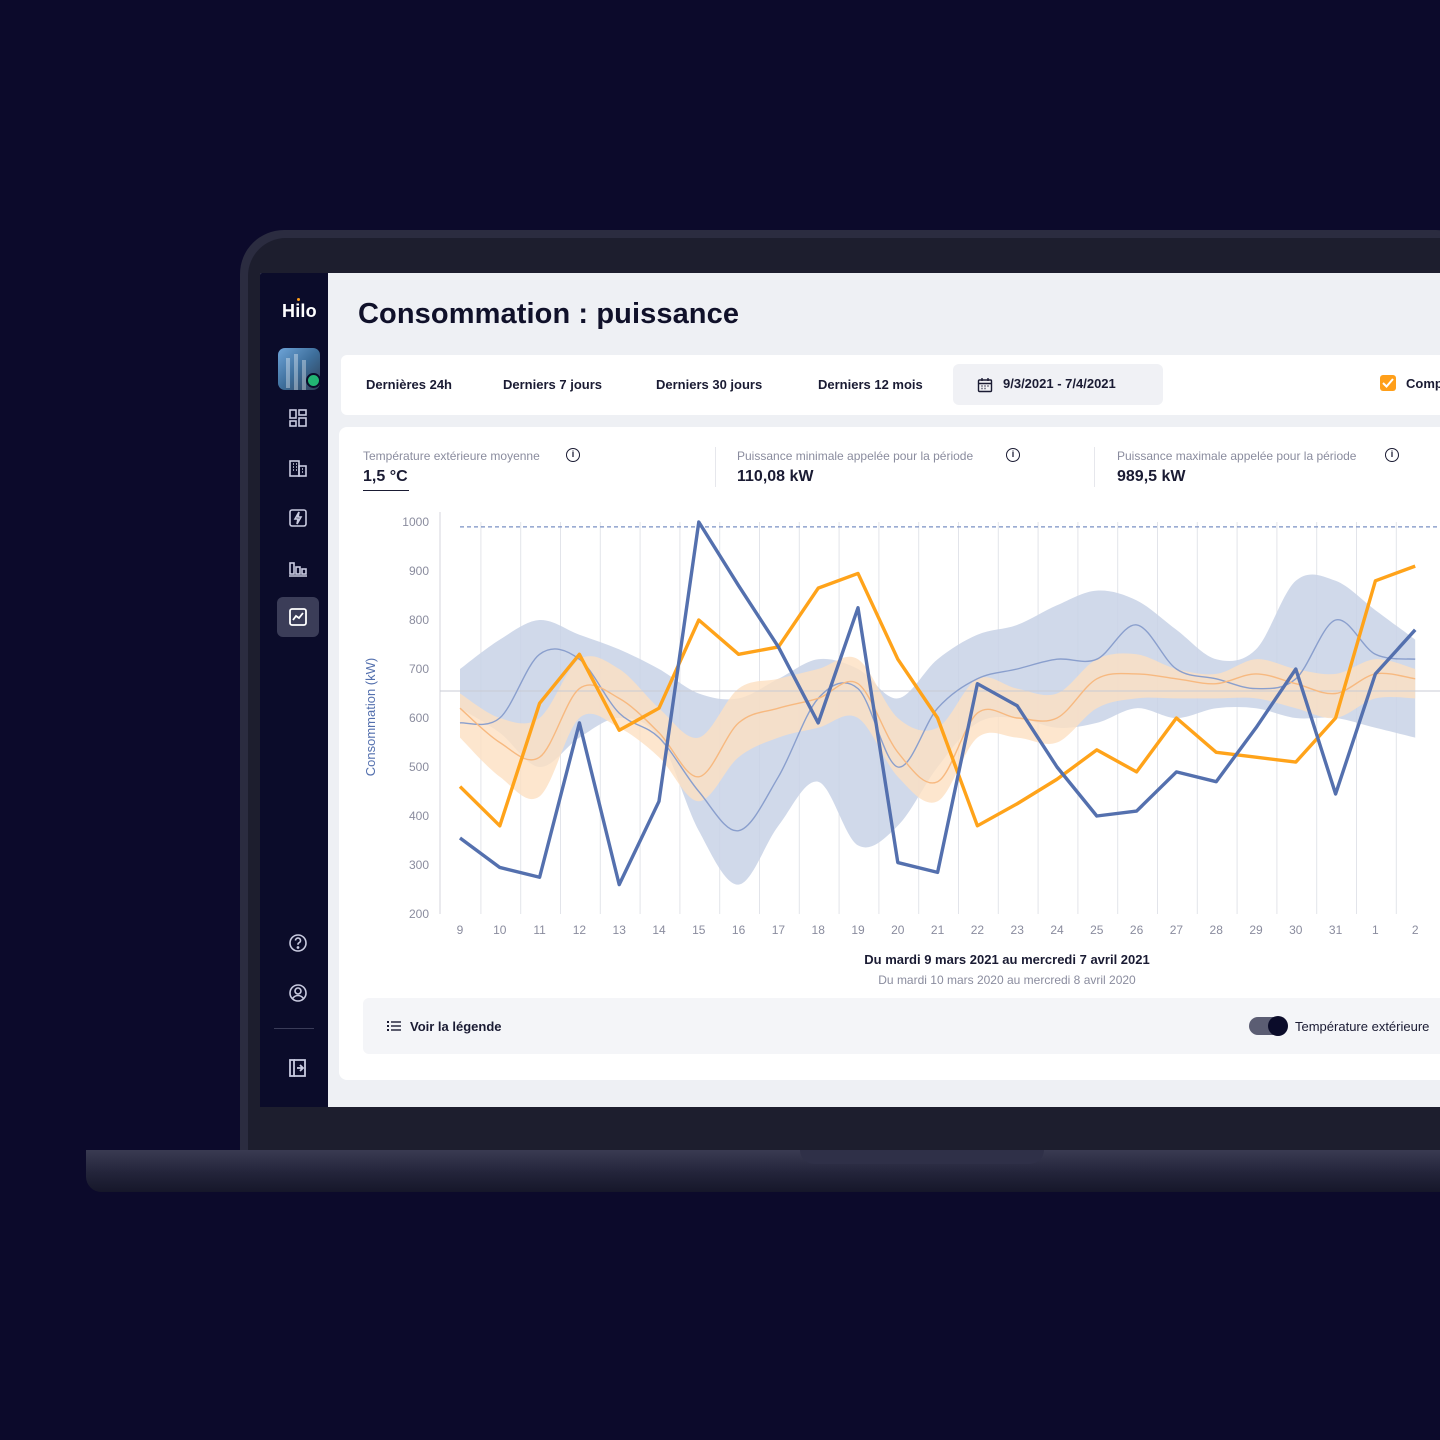 The height and width of the screenshot is (1440, 1440). What do you see at coordinates (1278, 1026) in the screenshot?
I see `toggle-knob` at bounding box center [1278, 1026].